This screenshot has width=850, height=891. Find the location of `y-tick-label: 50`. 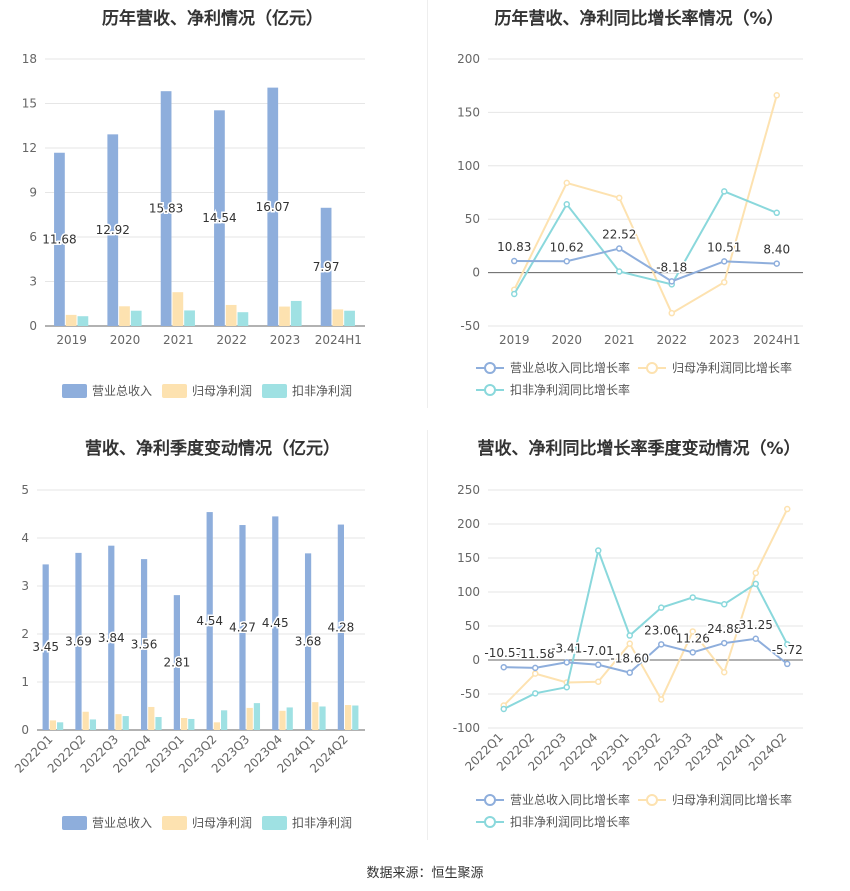

y-tick-label: 50 is located at coordinates (472, 219).